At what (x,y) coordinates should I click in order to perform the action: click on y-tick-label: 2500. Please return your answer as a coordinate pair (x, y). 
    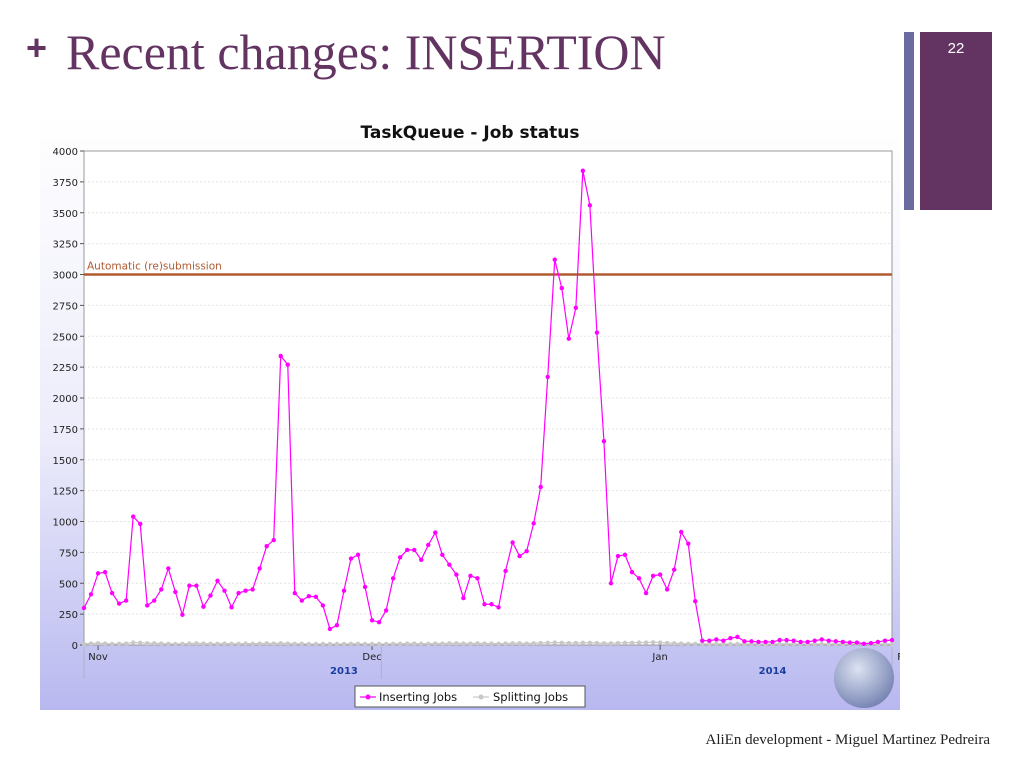
    Looking at the image, I should click on (65, 337).